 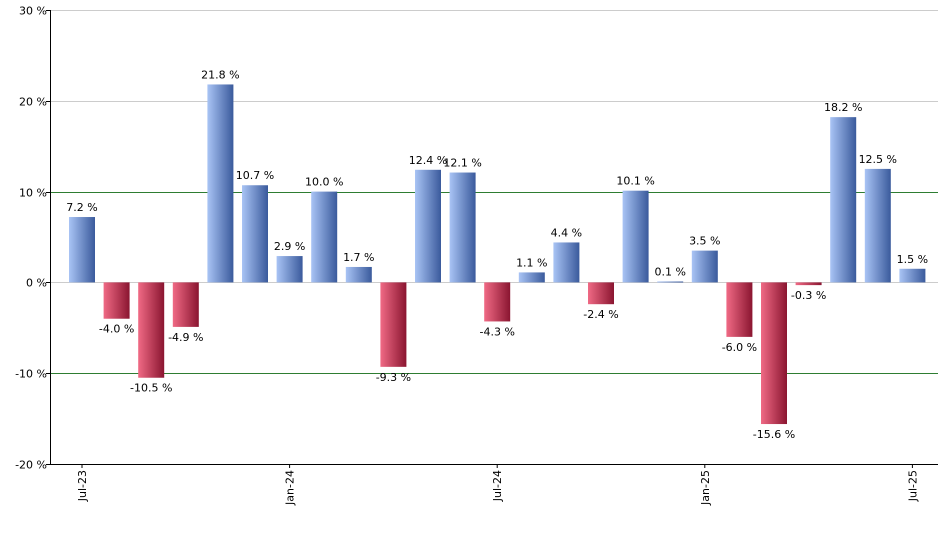 What do you see at coordinates (705, 488) in the screenshot?
I see `x-tick-label: Jan-25` at bounding box center [705, 488].